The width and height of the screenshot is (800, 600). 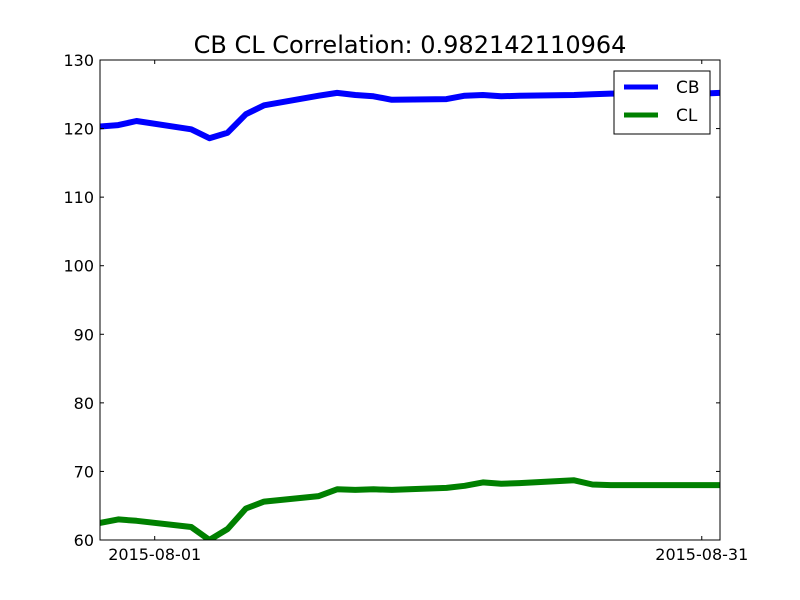 I want to click on legend: CB CL, so click(x=662, y=102).